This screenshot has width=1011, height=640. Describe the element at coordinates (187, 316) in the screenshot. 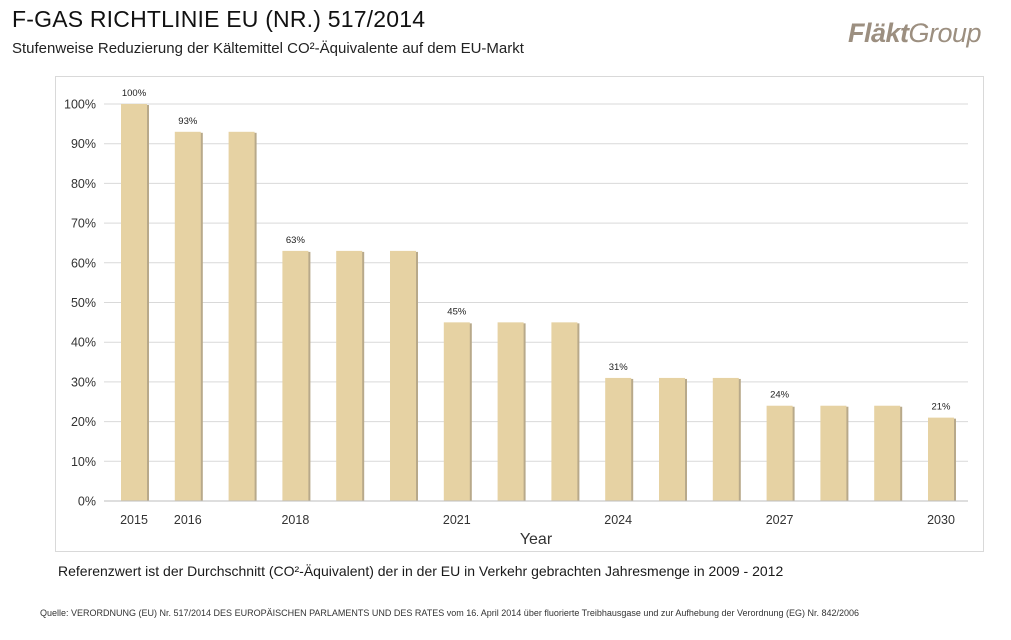

I see `bar-2016` at that location.